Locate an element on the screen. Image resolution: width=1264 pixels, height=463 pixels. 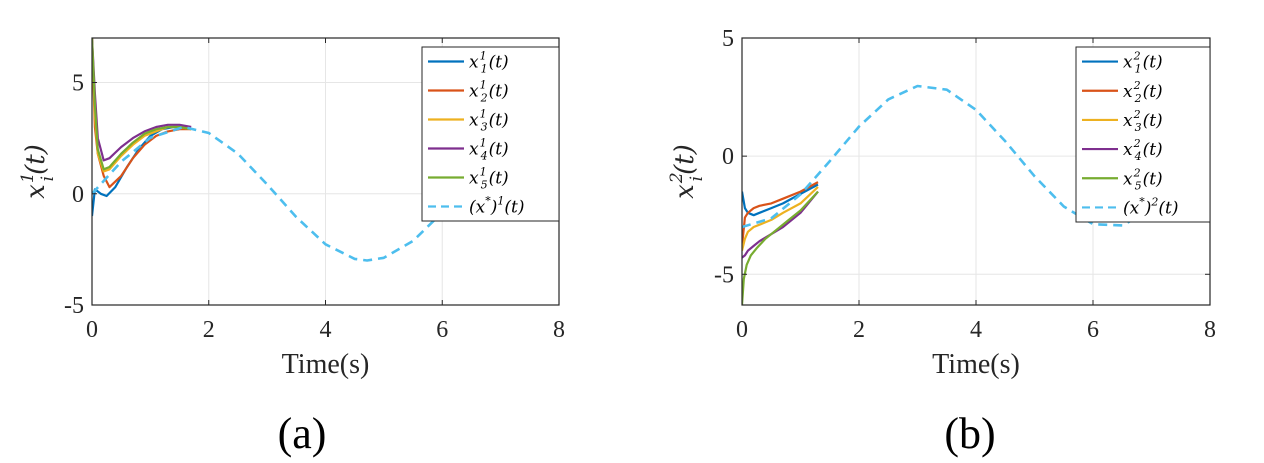
legend-label-1: x2 1(t) is located at coordinates (1143, 63).